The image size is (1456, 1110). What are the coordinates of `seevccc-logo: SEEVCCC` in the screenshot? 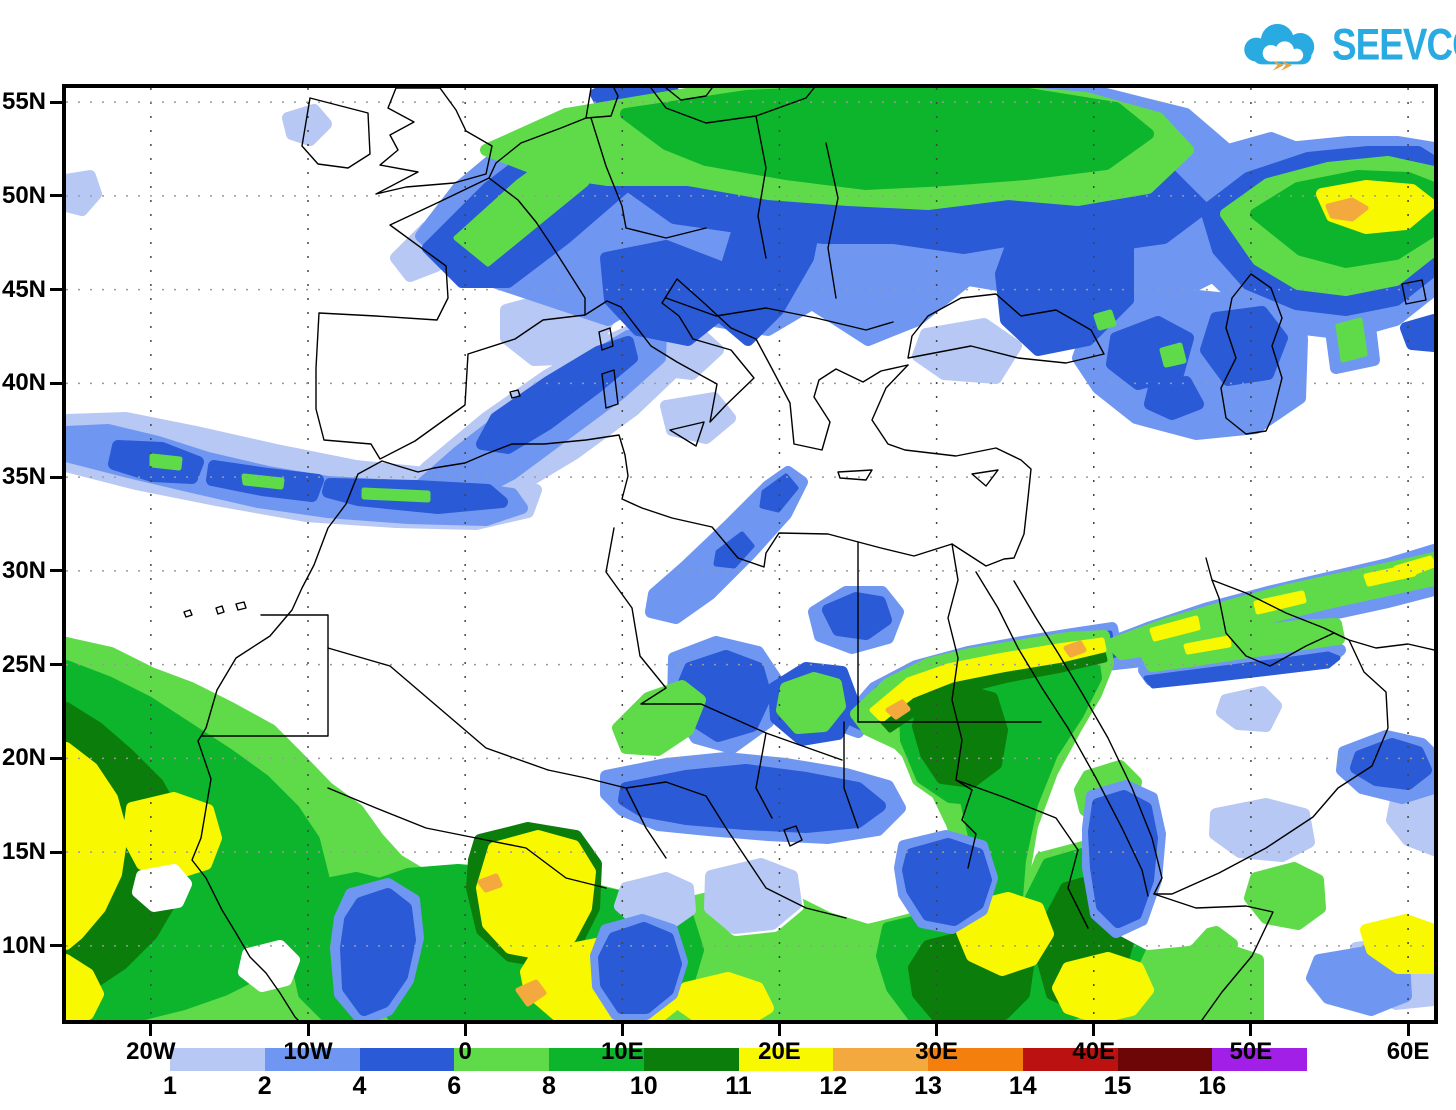 It's located at (1346, 45).